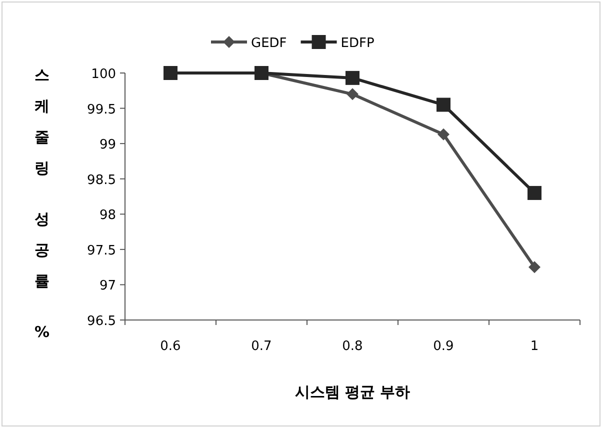  What do you see at coordinates (170, 346) in the screenshot?
I see `x-tick-label: 0.6` at bounding box center [170, 346].